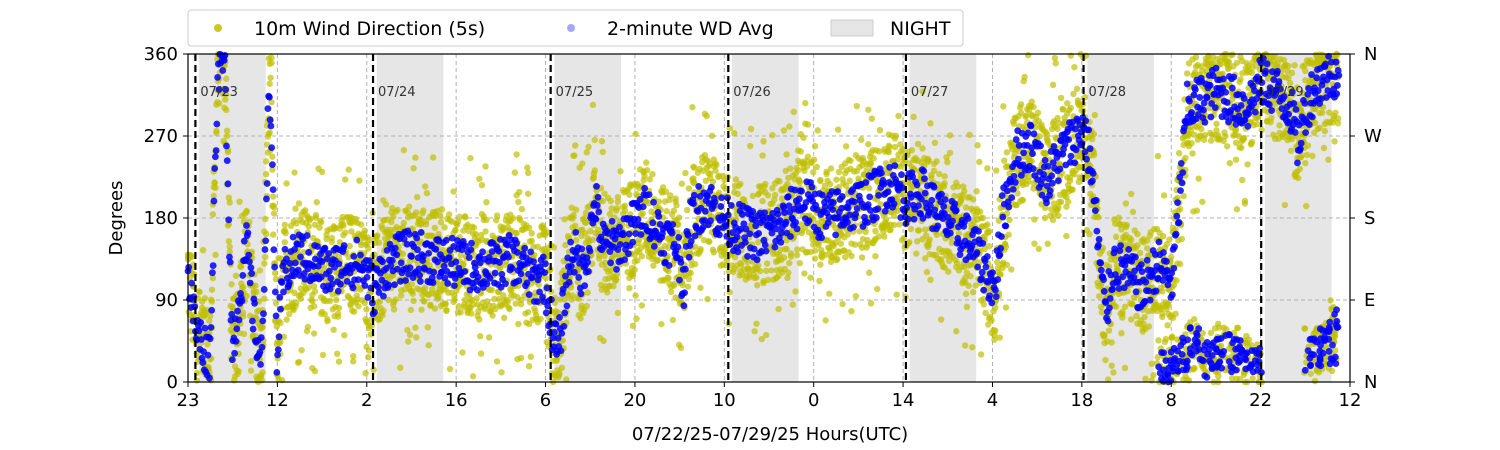  What do you see at coordinates (805, 103) in the screenshot?
I see `wind-direction-point-2086` at bounding box center [805, 103].